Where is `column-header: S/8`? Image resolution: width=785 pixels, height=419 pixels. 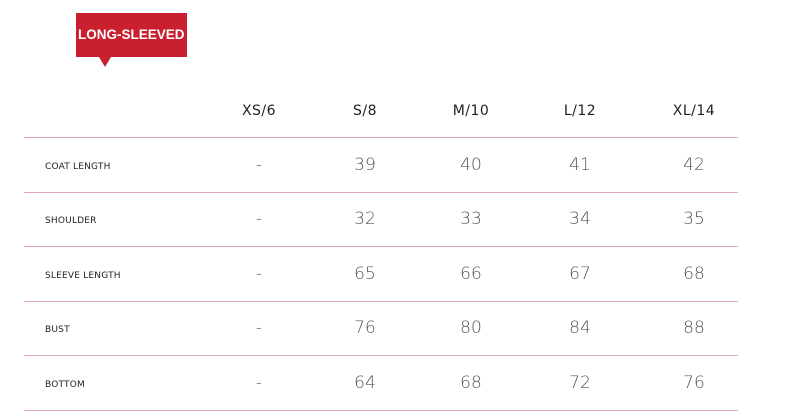
column-header: S/8 is located at coordinates (364, 110).